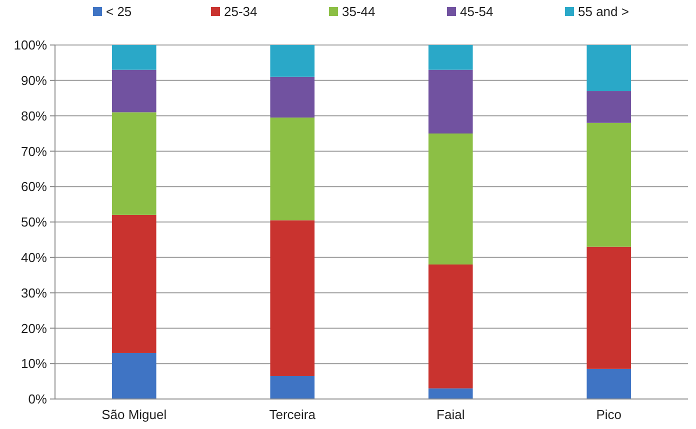 The image size is (696, 429). Describe the element at coordinates (603, 11) in the screenshot. I see `legend-label: 55 and >` at that location.